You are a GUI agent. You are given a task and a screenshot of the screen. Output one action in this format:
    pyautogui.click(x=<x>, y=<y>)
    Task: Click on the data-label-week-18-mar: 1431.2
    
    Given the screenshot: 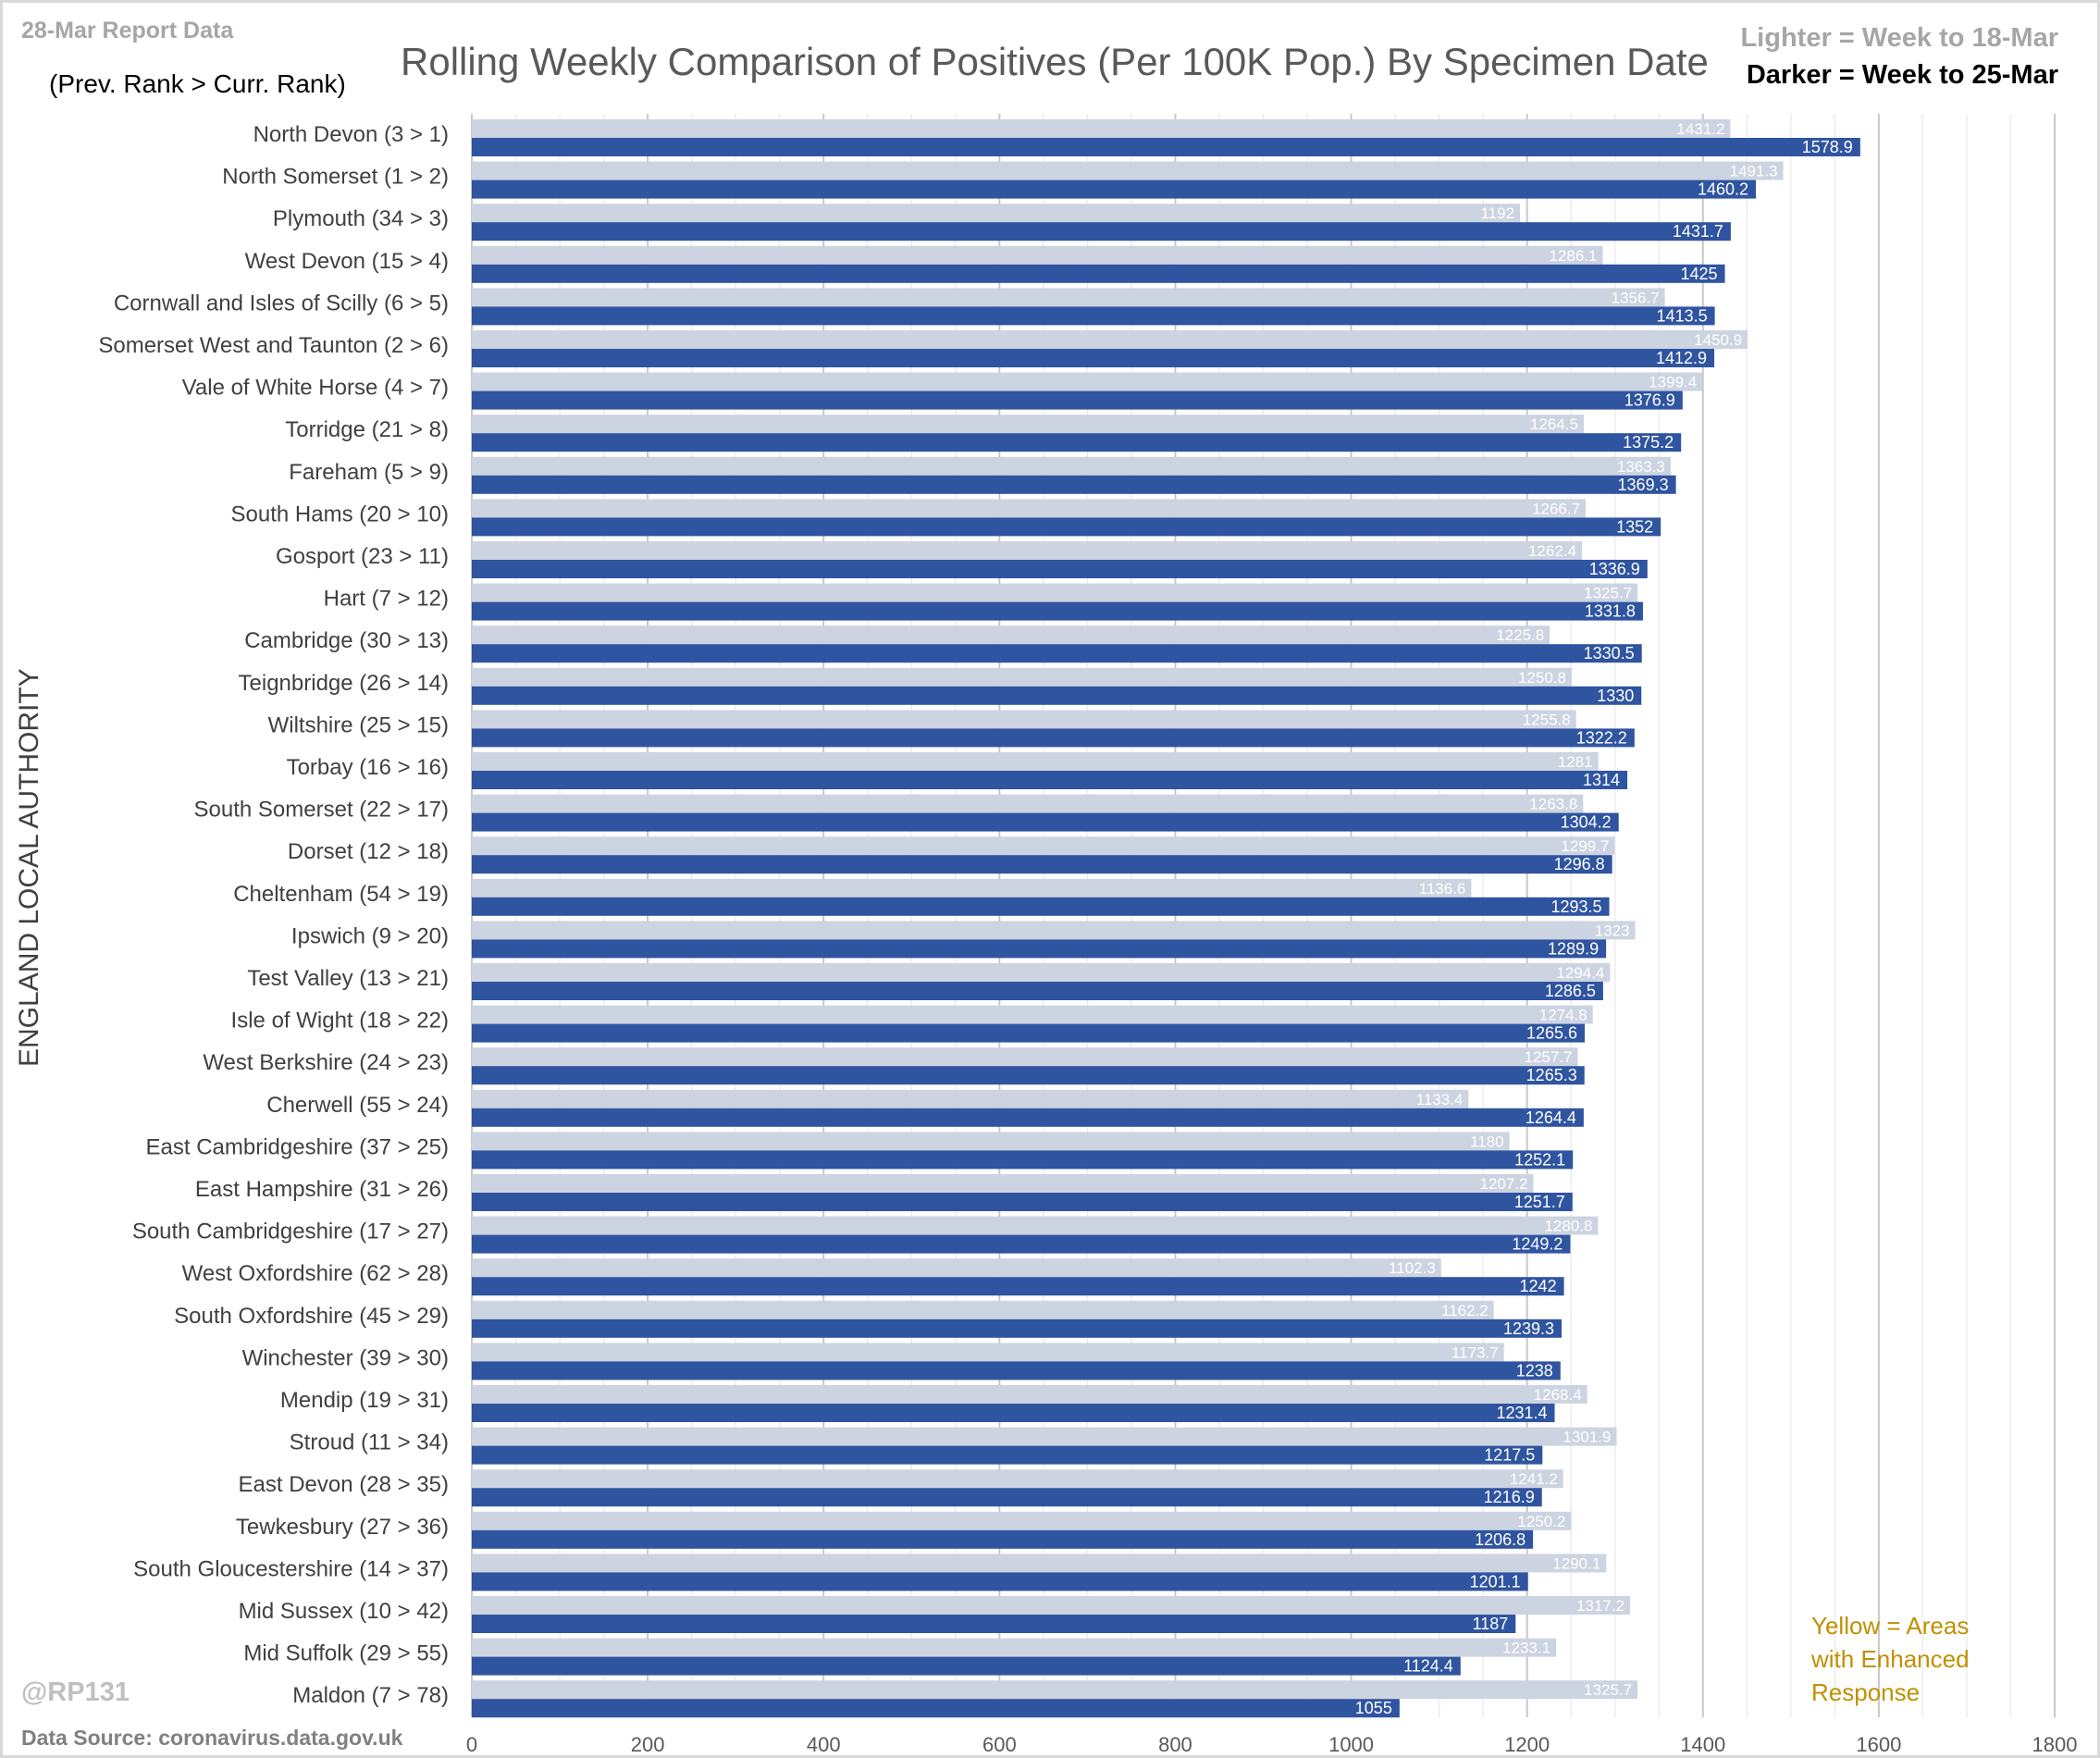 What is the action you would take?
    pyautogui.click(x=1700, y=129)
    